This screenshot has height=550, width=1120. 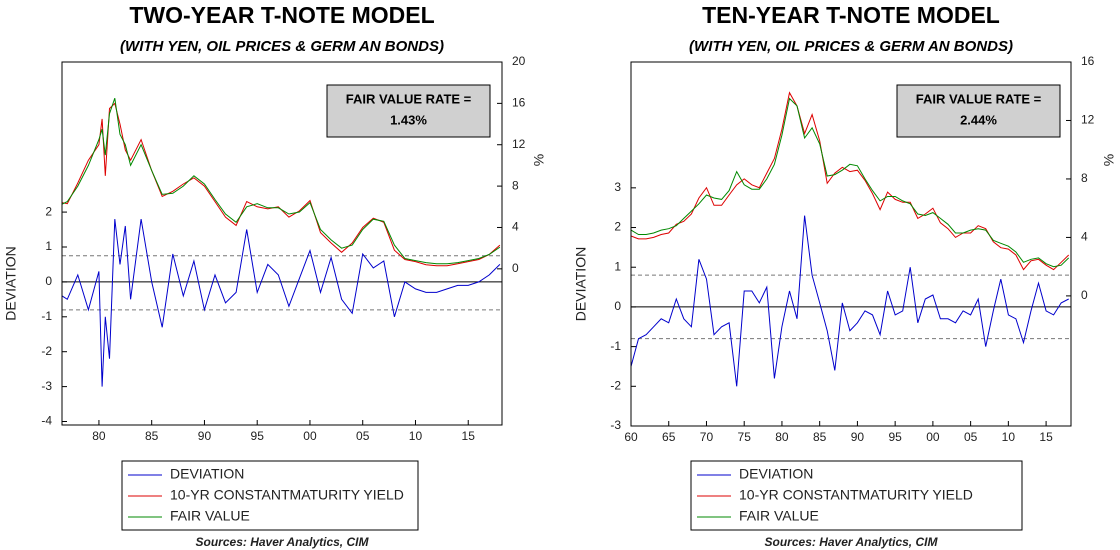 I want to click on x-tick-label: 75, so click(x=745, y=437).